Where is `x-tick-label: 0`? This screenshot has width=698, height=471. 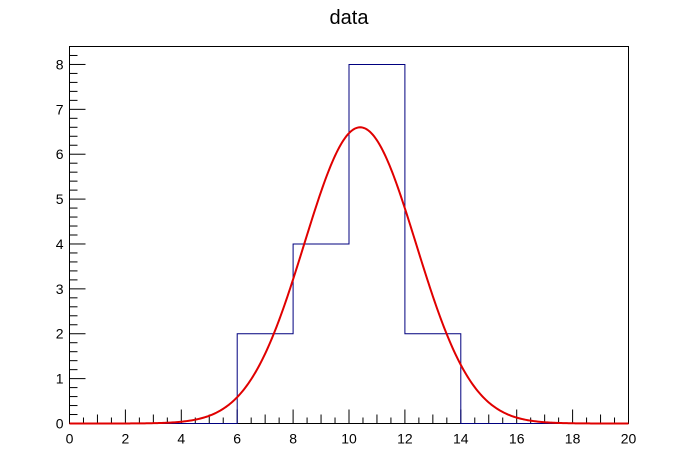 x-tick-label: 0 is located at coordinates (70, 439).